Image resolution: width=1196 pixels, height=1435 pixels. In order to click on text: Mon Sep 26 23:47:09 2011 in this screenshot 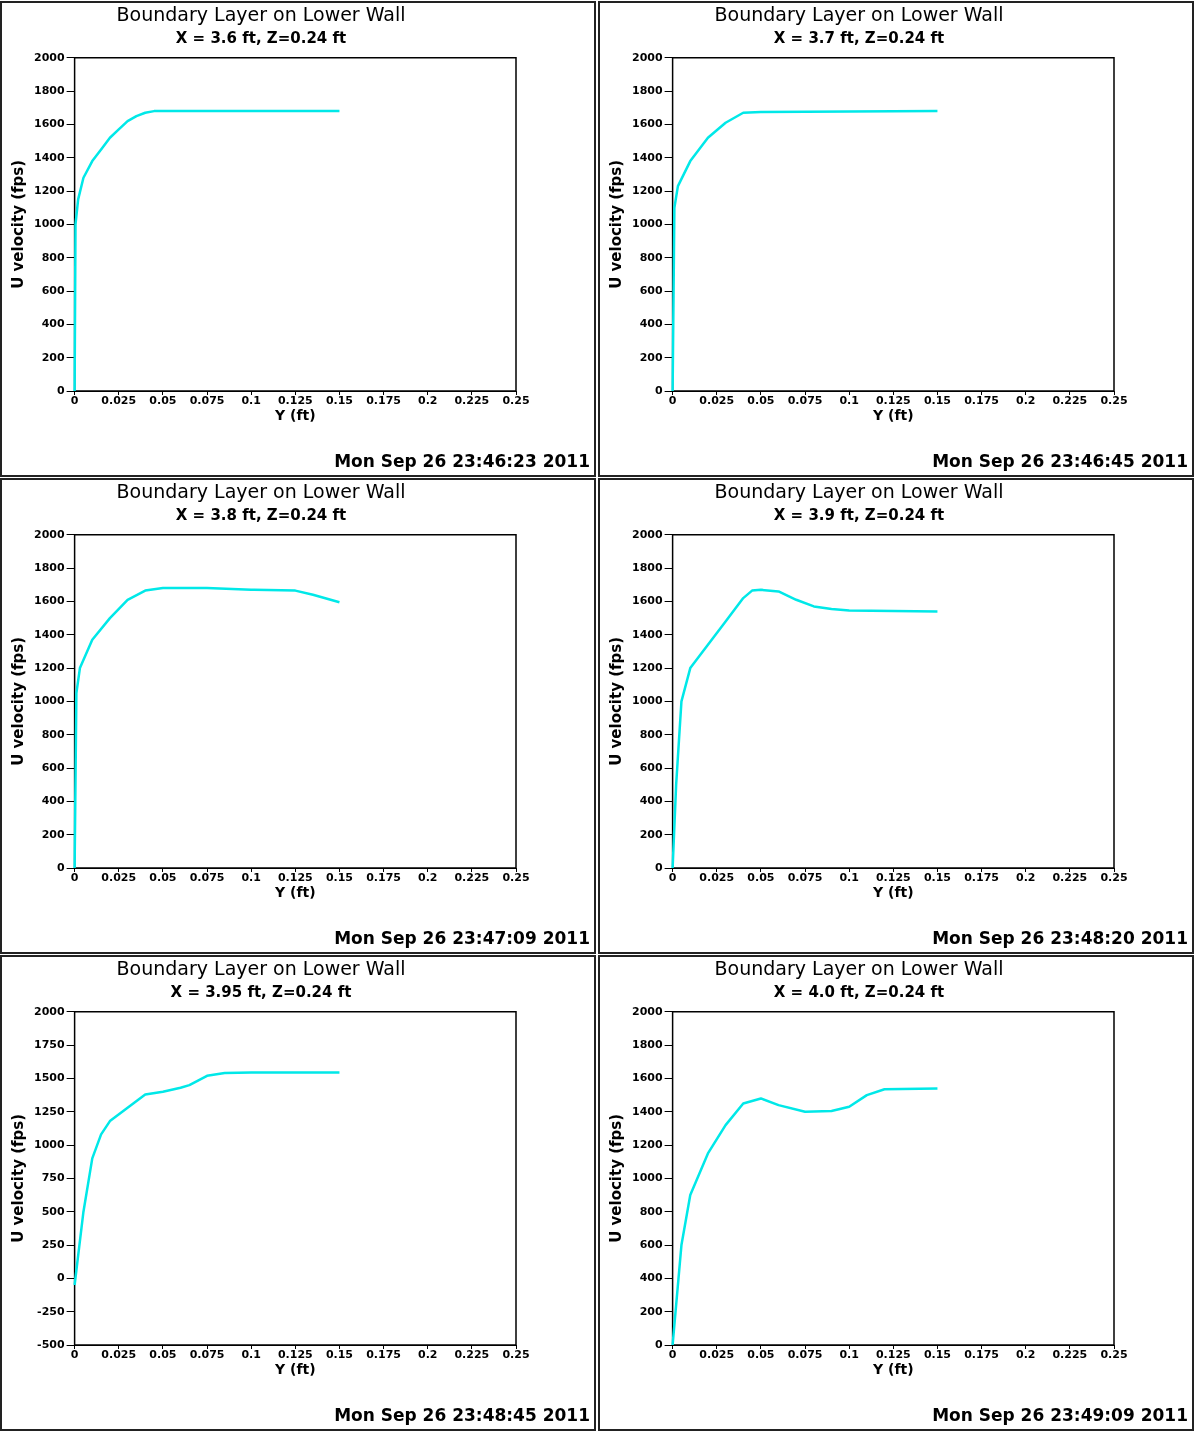, I will do `click(462, 937)`.